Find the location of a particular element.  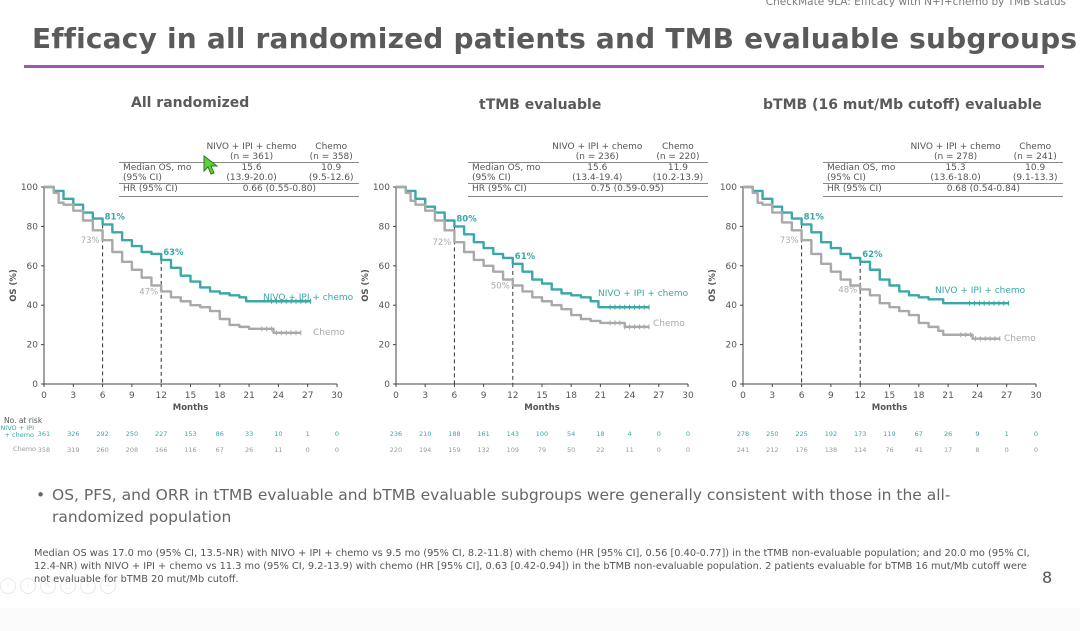

x-tick-label: 12 is located at coordinates (859, 396).